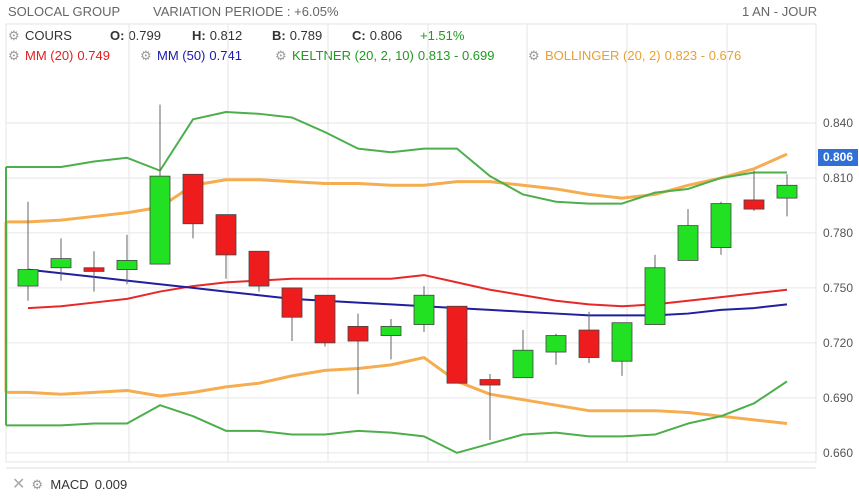  I want to click on macd-indicator: ✕ ⚙ MACD 0.009, so click(69, 484).